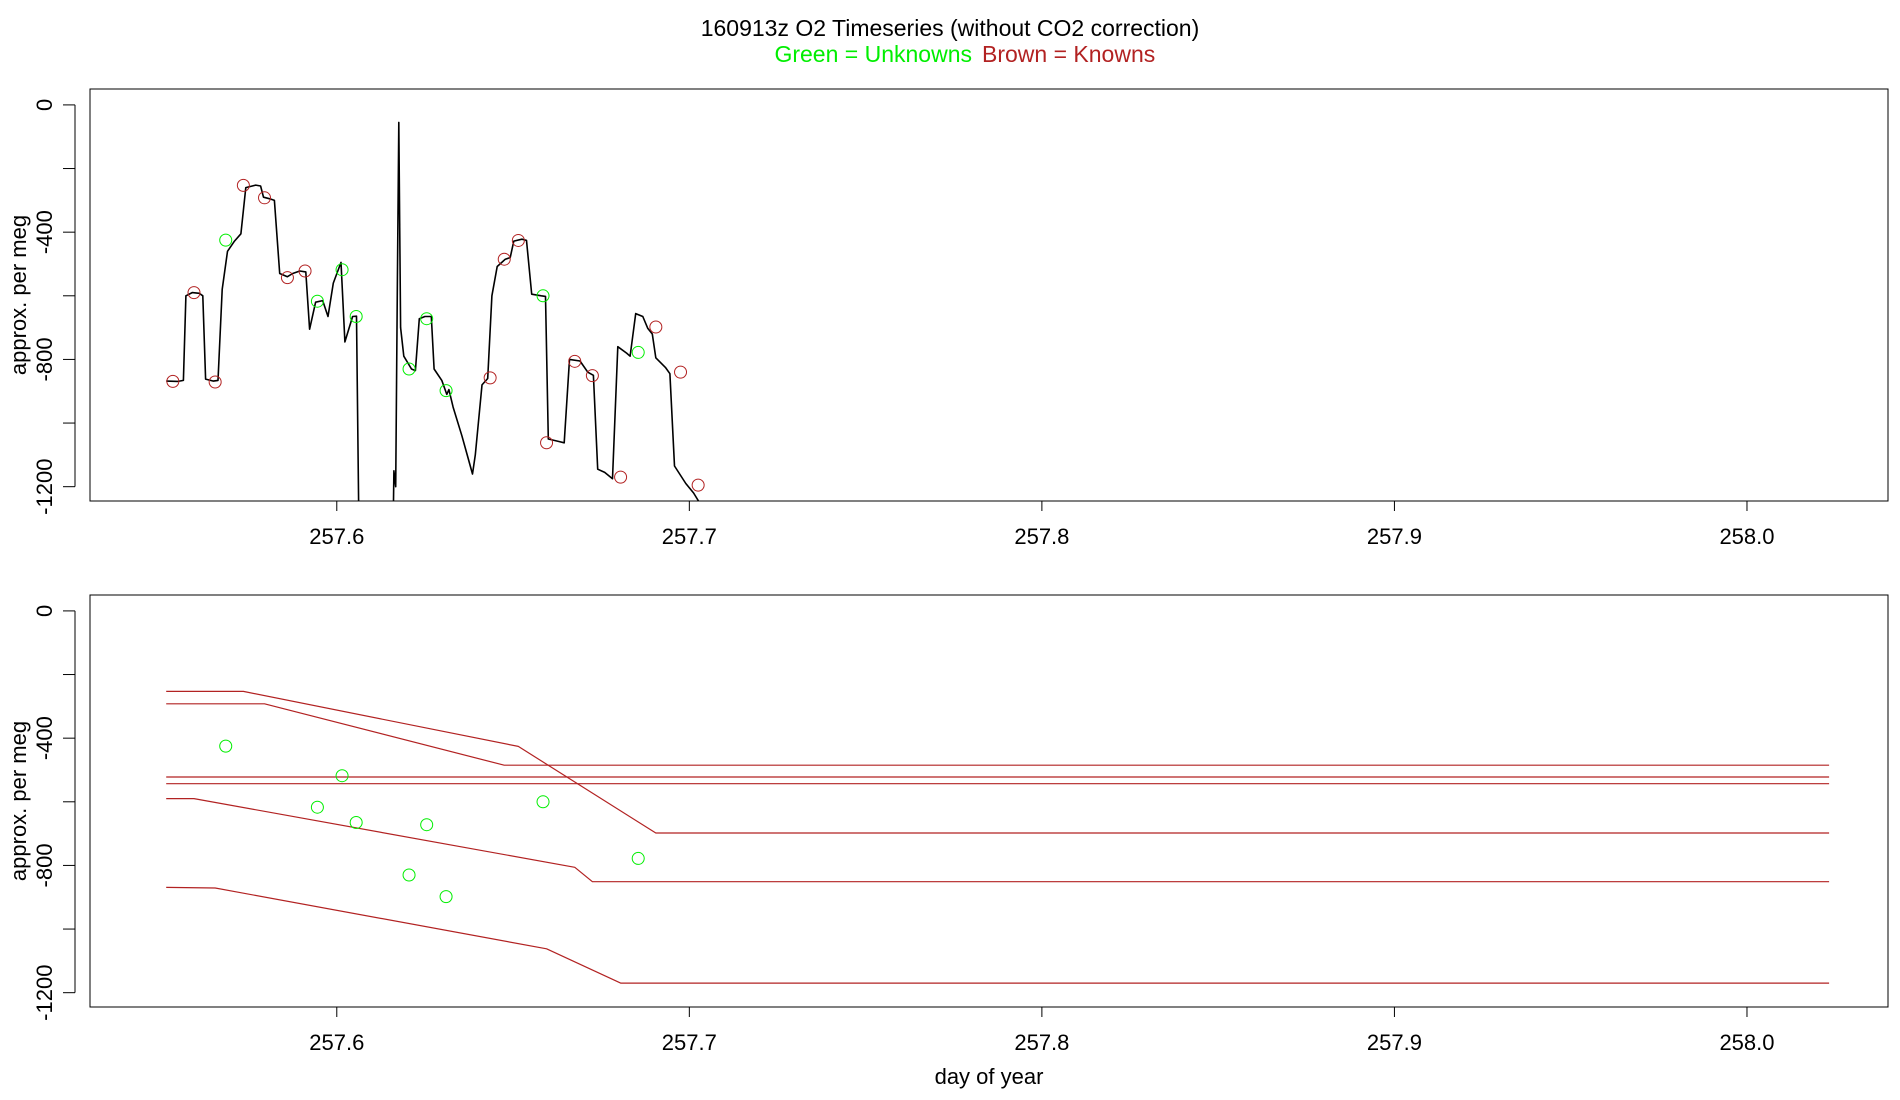 The height and width of the screenshot is (1100, 1900). What do you see at coordinates (873, 54) in the screenshot?
I see `legend-unknowns-label: Green = Unknowns` at bounding box center [873, 54].